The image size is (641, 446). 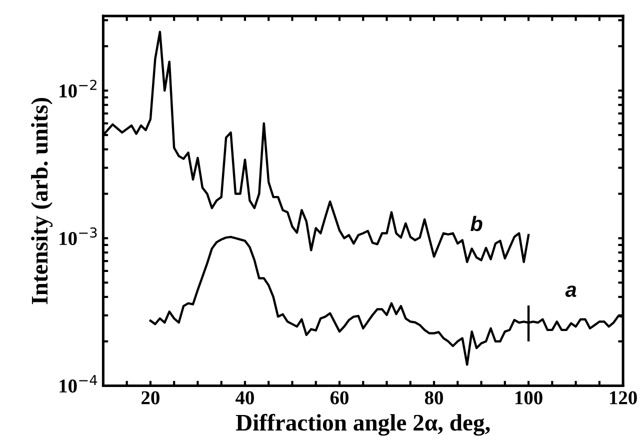 I want to click on y-tick-label: 10$^{−2}$, so click(x=78, y=89).